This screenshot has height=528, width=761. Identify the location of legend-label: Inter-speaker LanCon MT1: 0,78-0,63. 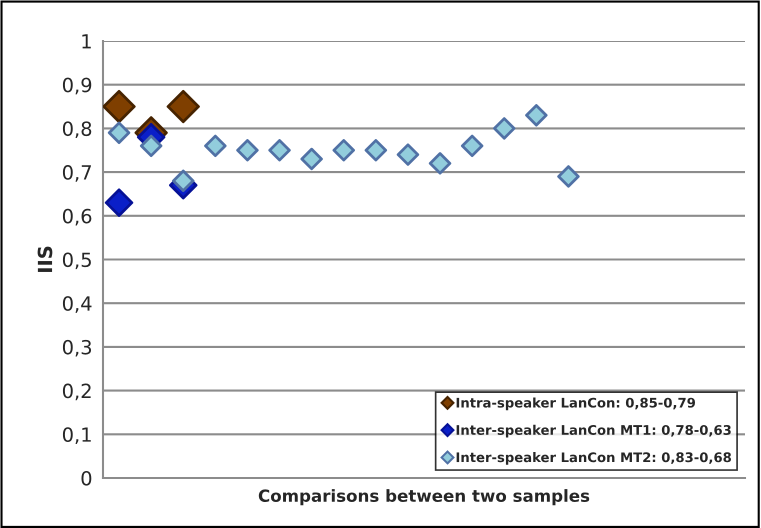
(593, 431).